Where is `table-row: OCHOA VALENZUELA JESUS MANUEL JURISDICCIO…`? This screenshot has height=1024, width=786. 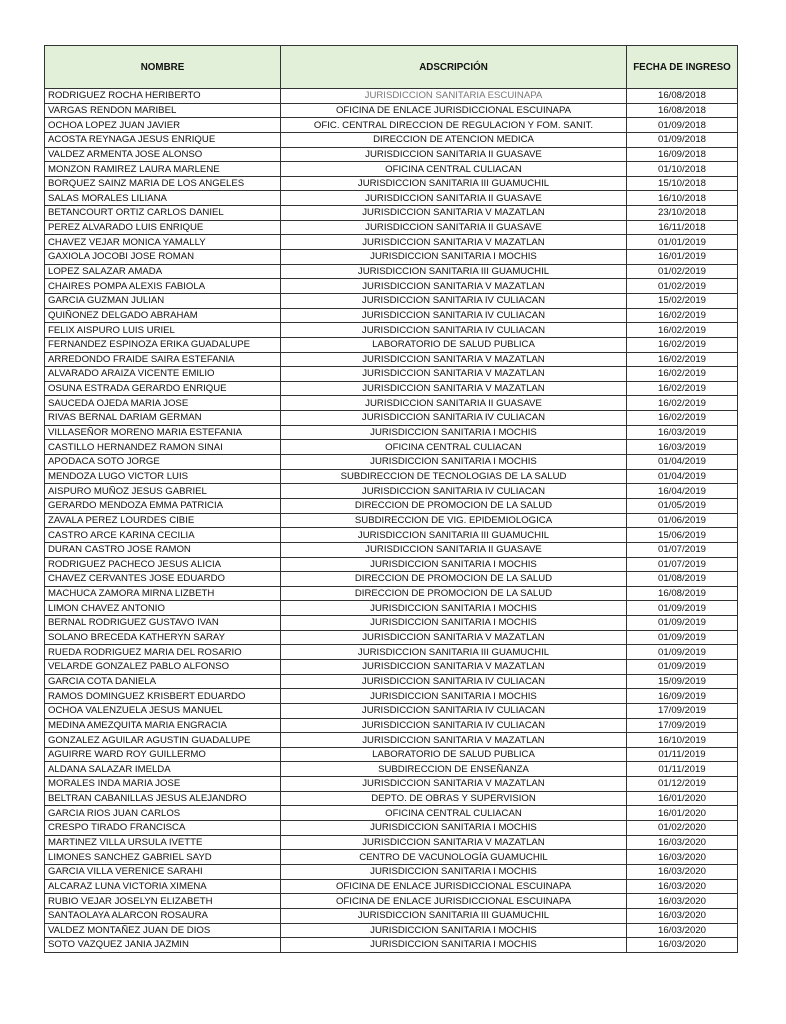
table-row: OCHOA VALENZUELA JESUS MANUEL JURISDICCIO… is located at coordinates (391, 710).